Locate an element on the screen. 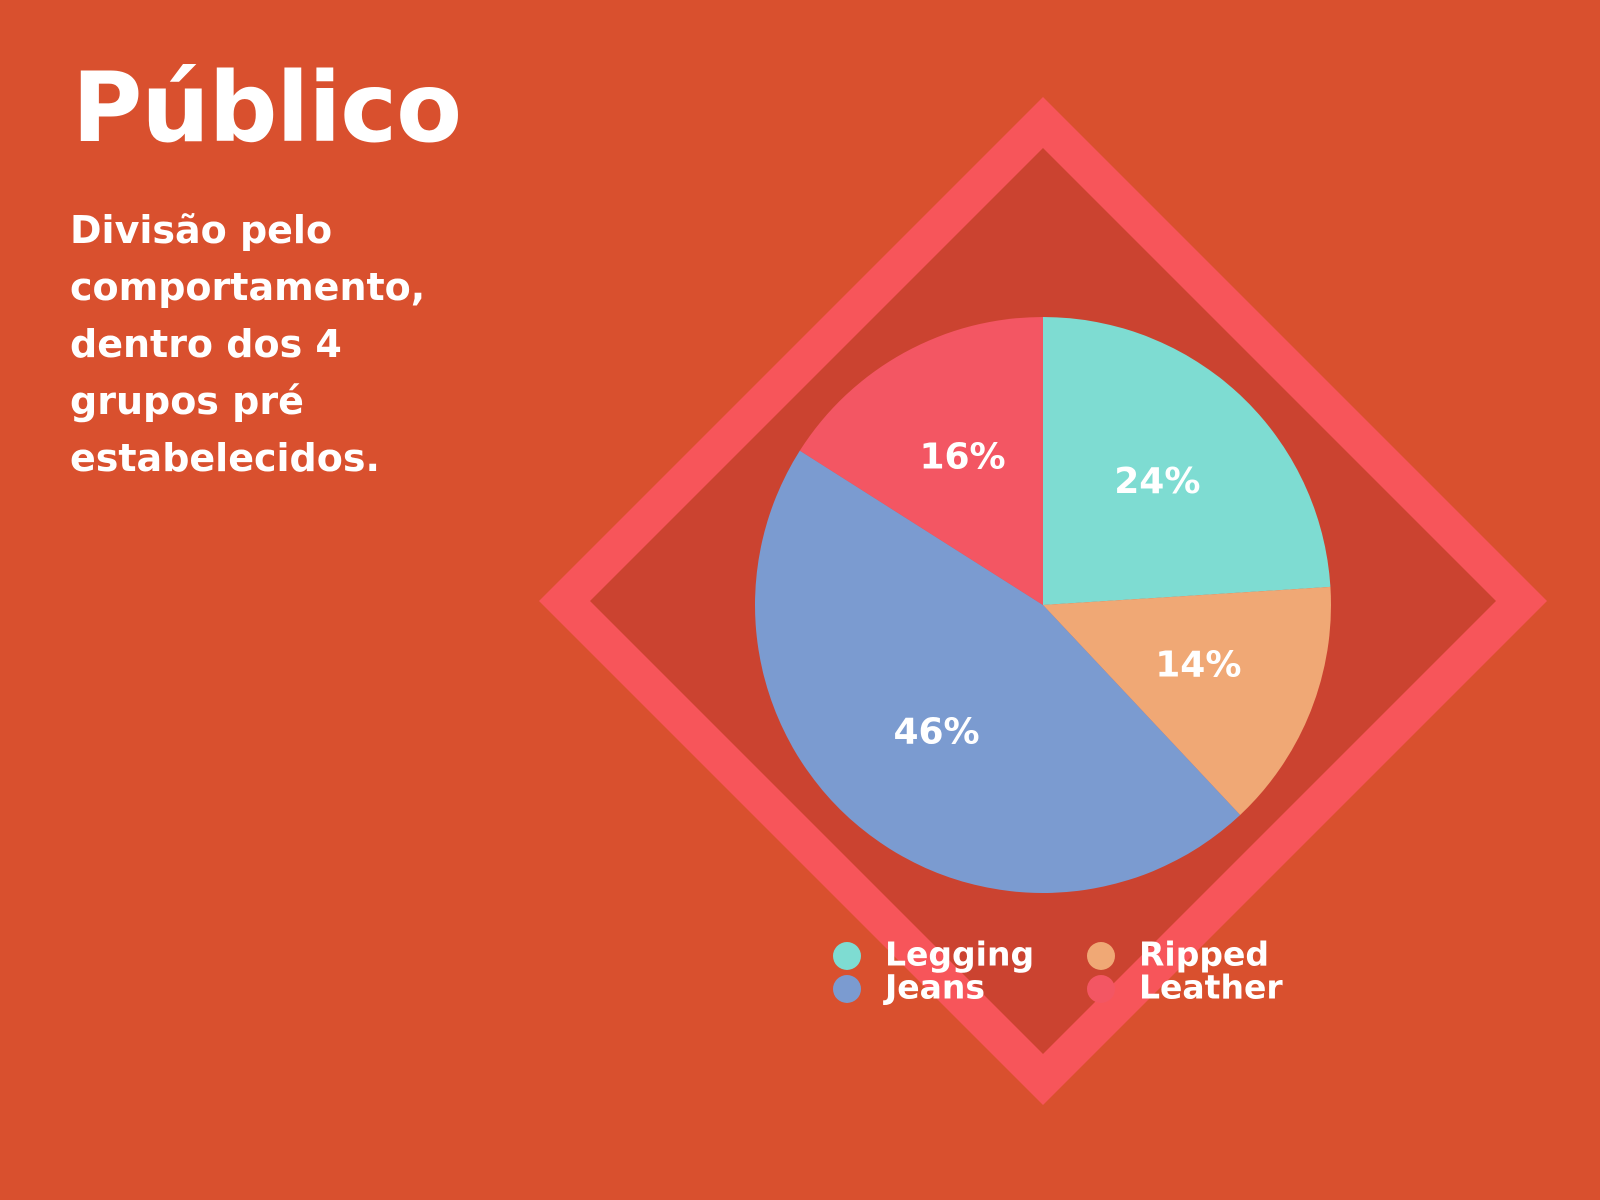 Image resolution: width=1600 pixels, height=1200 pixels. legend-label: Ripped is located at coordinates (1204, 954).